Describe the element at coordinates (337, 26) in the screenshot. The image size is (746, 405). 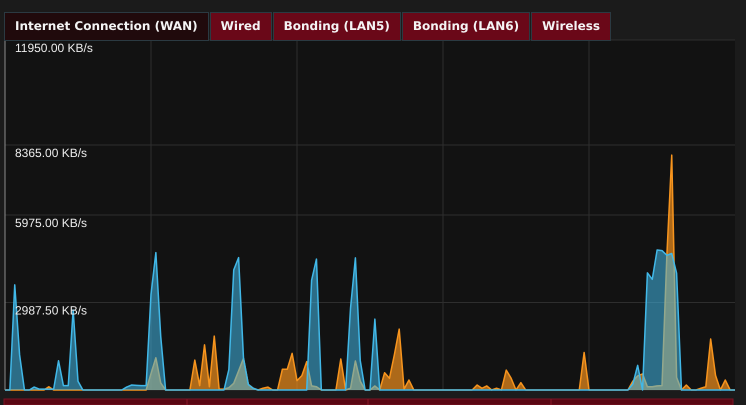
I see `tab: Bonding (LAN5)` at that location.